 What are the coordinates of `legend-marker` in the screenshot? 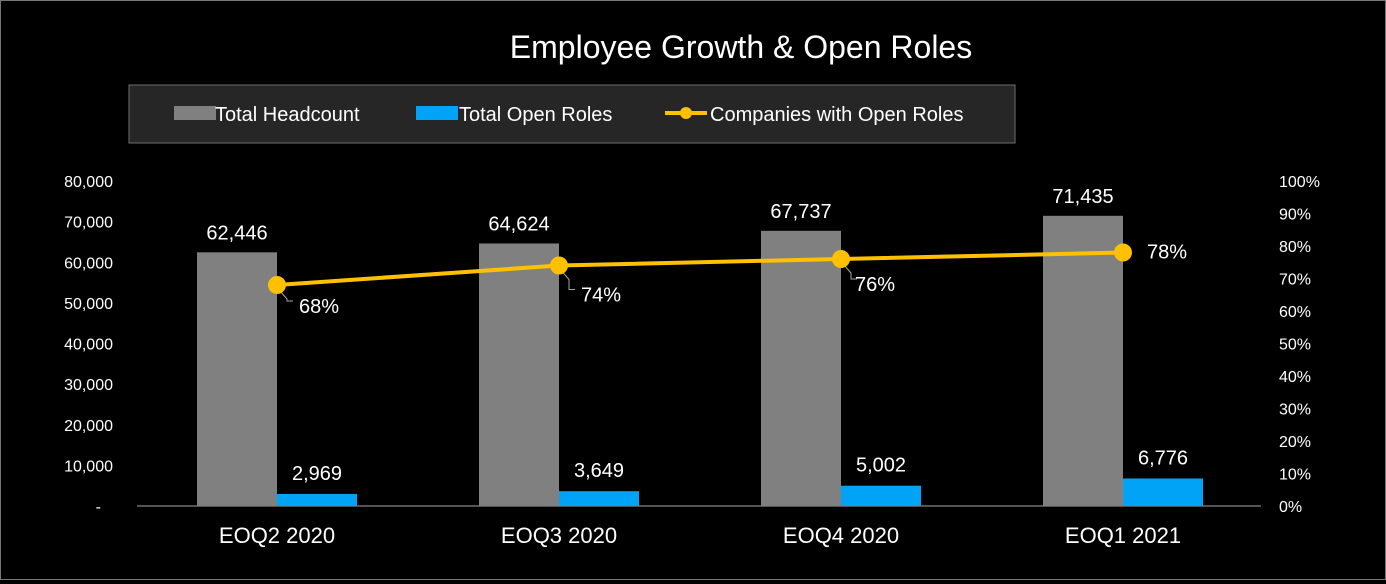 It's located at (686, 113).